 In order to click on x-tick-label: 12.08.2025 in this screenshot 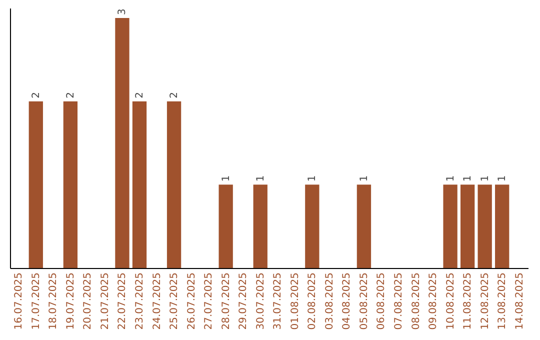, I will do `click(485, 301)`.